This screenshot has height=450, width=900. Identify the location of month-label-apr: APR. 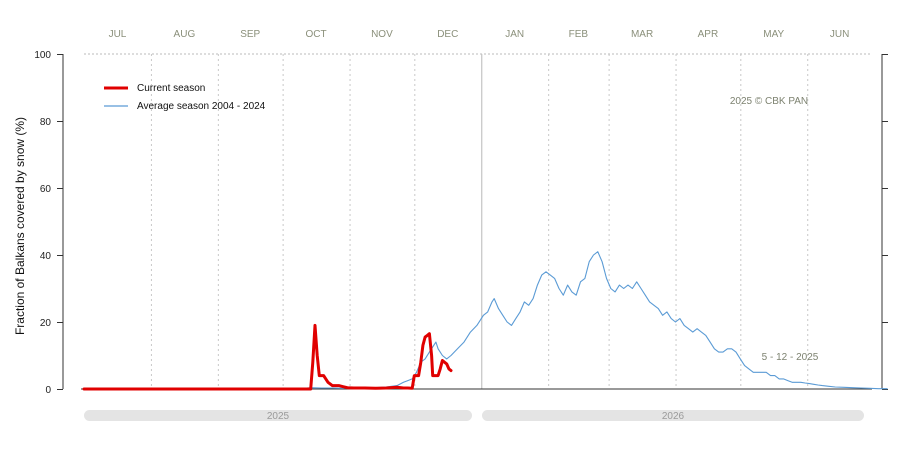
(708, 34).